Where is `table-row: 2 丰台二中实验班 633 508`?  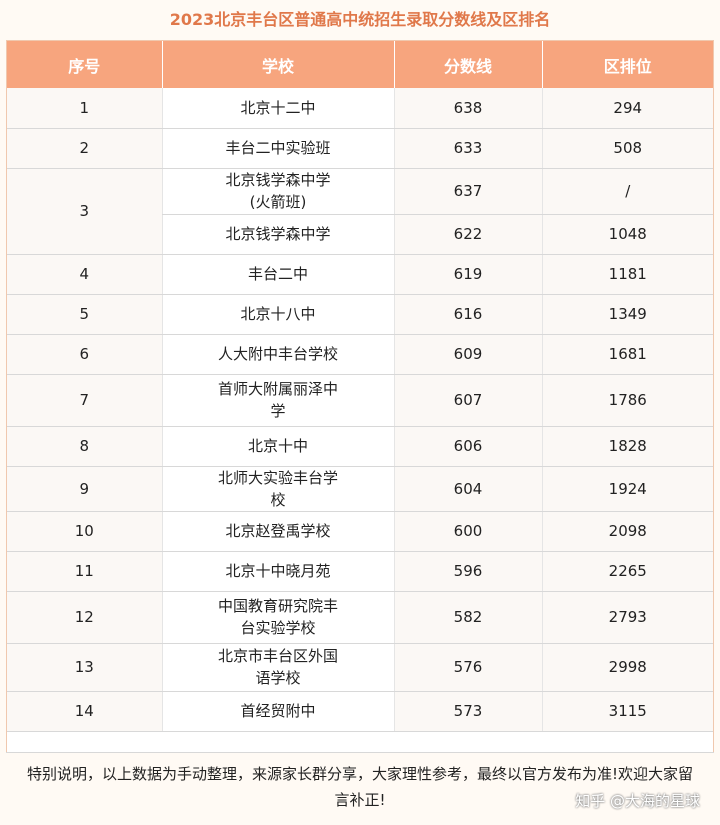 table-row: 2 丰台二中实验班 633 508 is located at coordinates (360, 148).